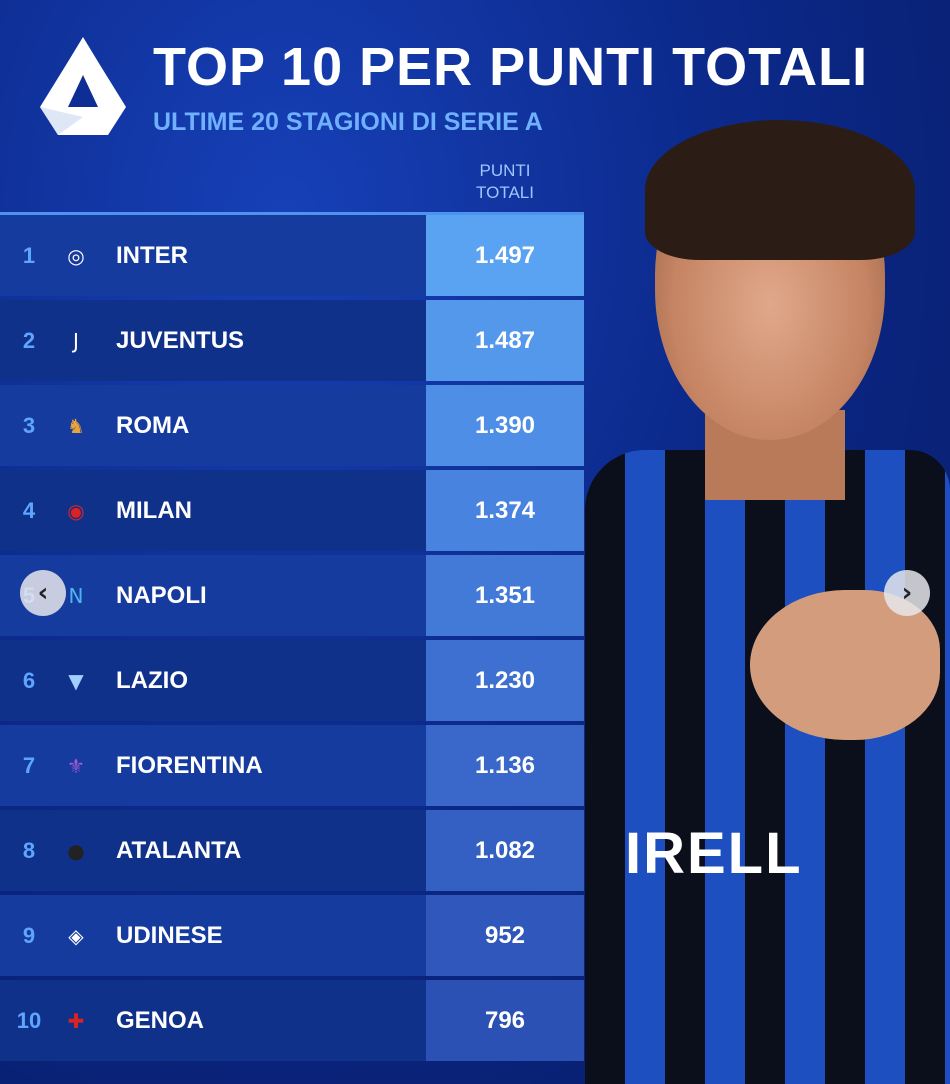  Describe the element at coordinates (76, 340) in the screenshot. I see `juventus-crest-icon: J` at that location.